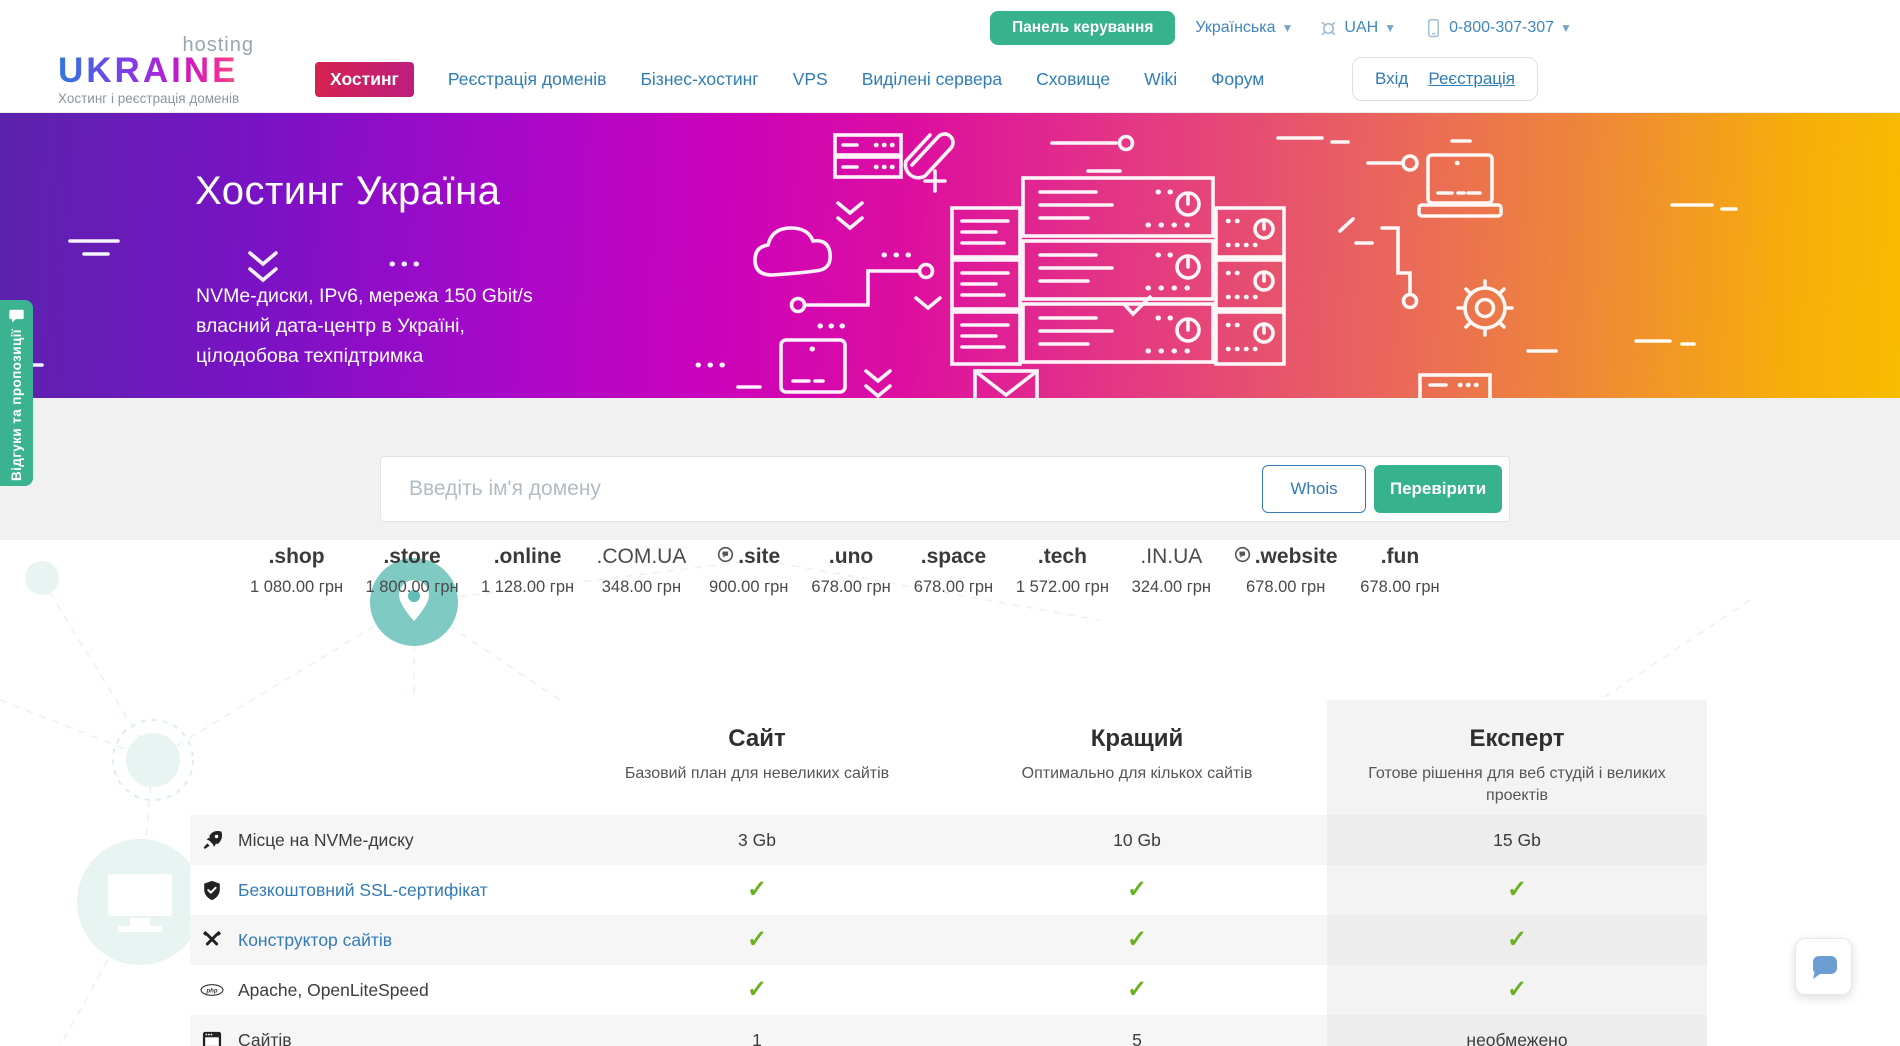  Describe the element at coordinates (1517, 840) in the screenshot. I see `plan-value-cell: 15 Gb` at that location.